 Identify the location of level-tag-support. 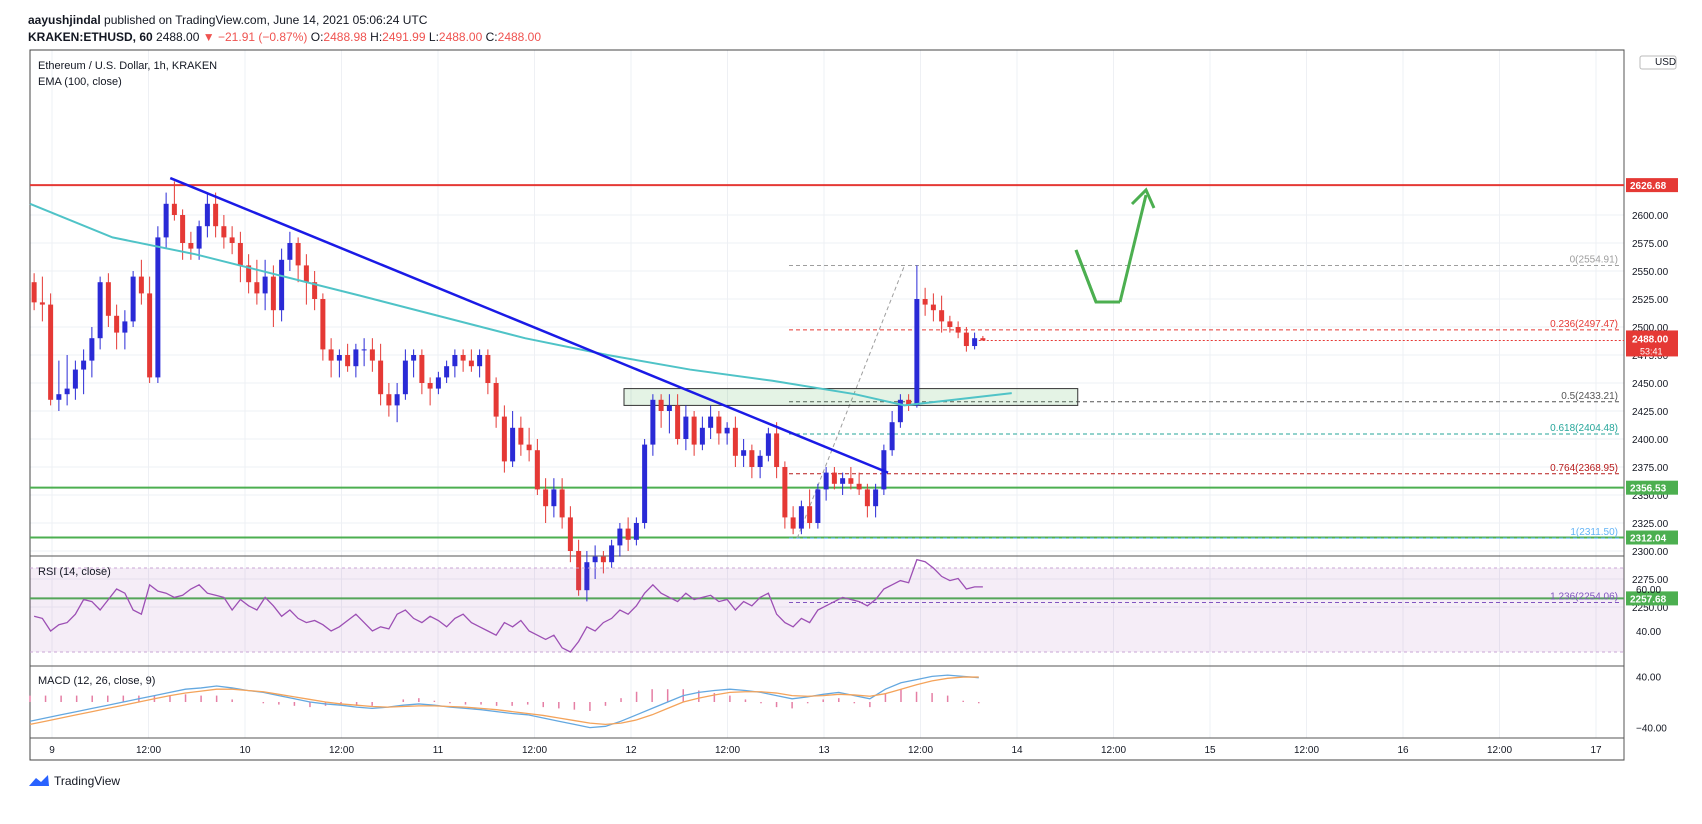
(1652, 598).